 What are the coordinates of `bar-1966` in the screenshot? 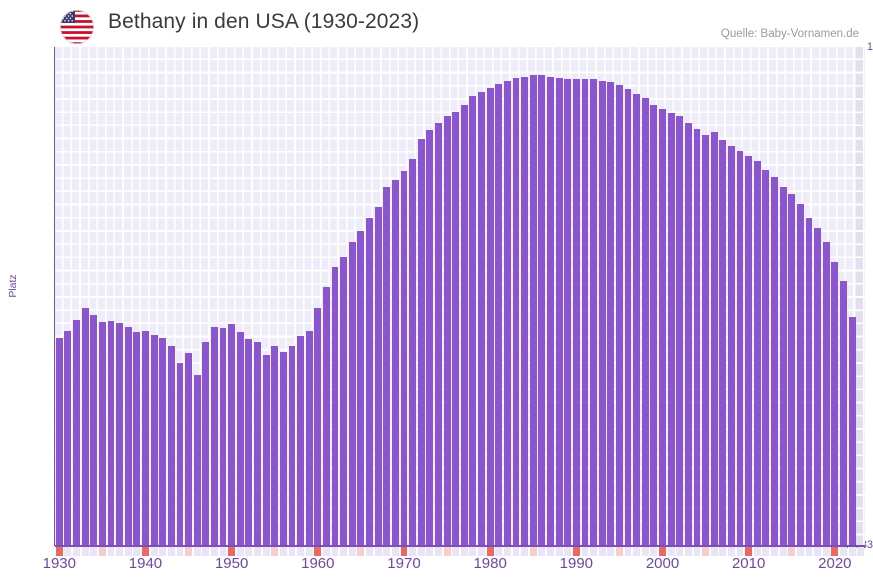 It's located at (369, 381).